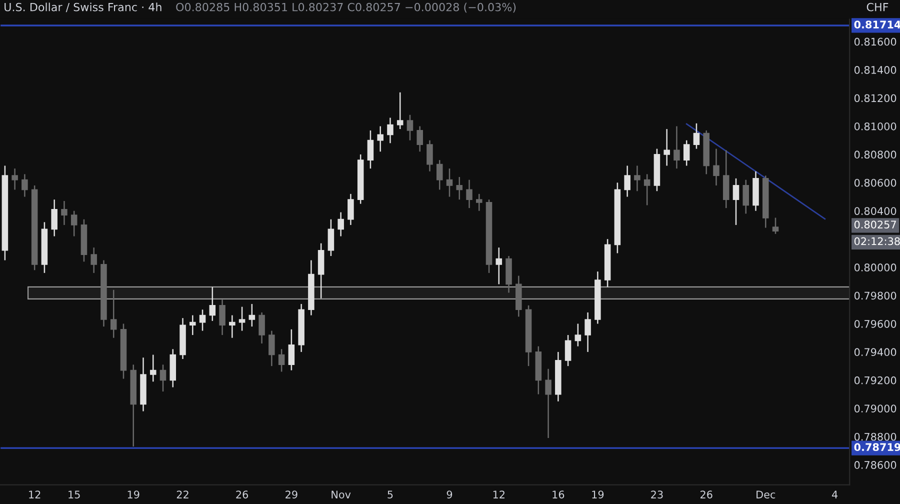  What do you see at coordinates (875, 98) in the screenshot?
I see `y-tick-label: 0.81200` at bounding box center [875, 98].